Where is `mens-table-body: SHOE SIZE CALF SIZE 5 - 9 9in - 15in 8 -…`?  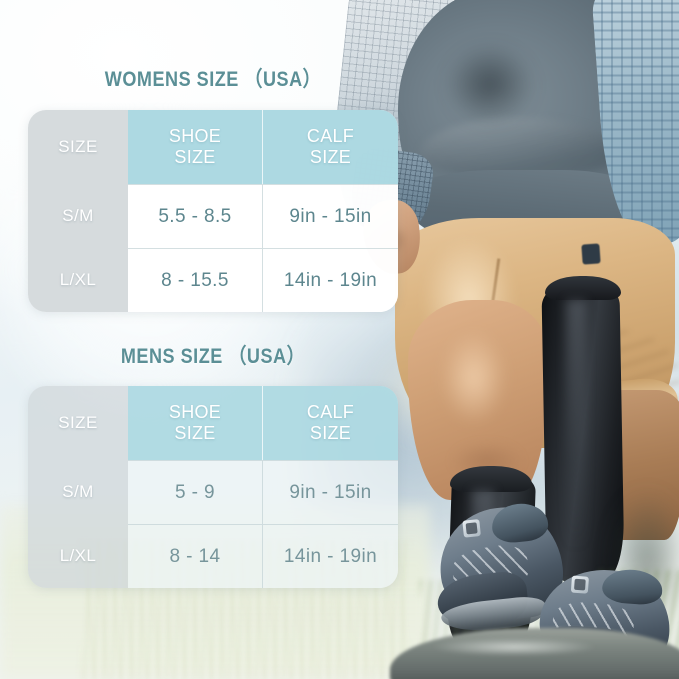 mens-table-body: SHOE SIZE CALF SIZE 5 - 9 9in - 15in 8 -… is located at coordinates (263, 487).